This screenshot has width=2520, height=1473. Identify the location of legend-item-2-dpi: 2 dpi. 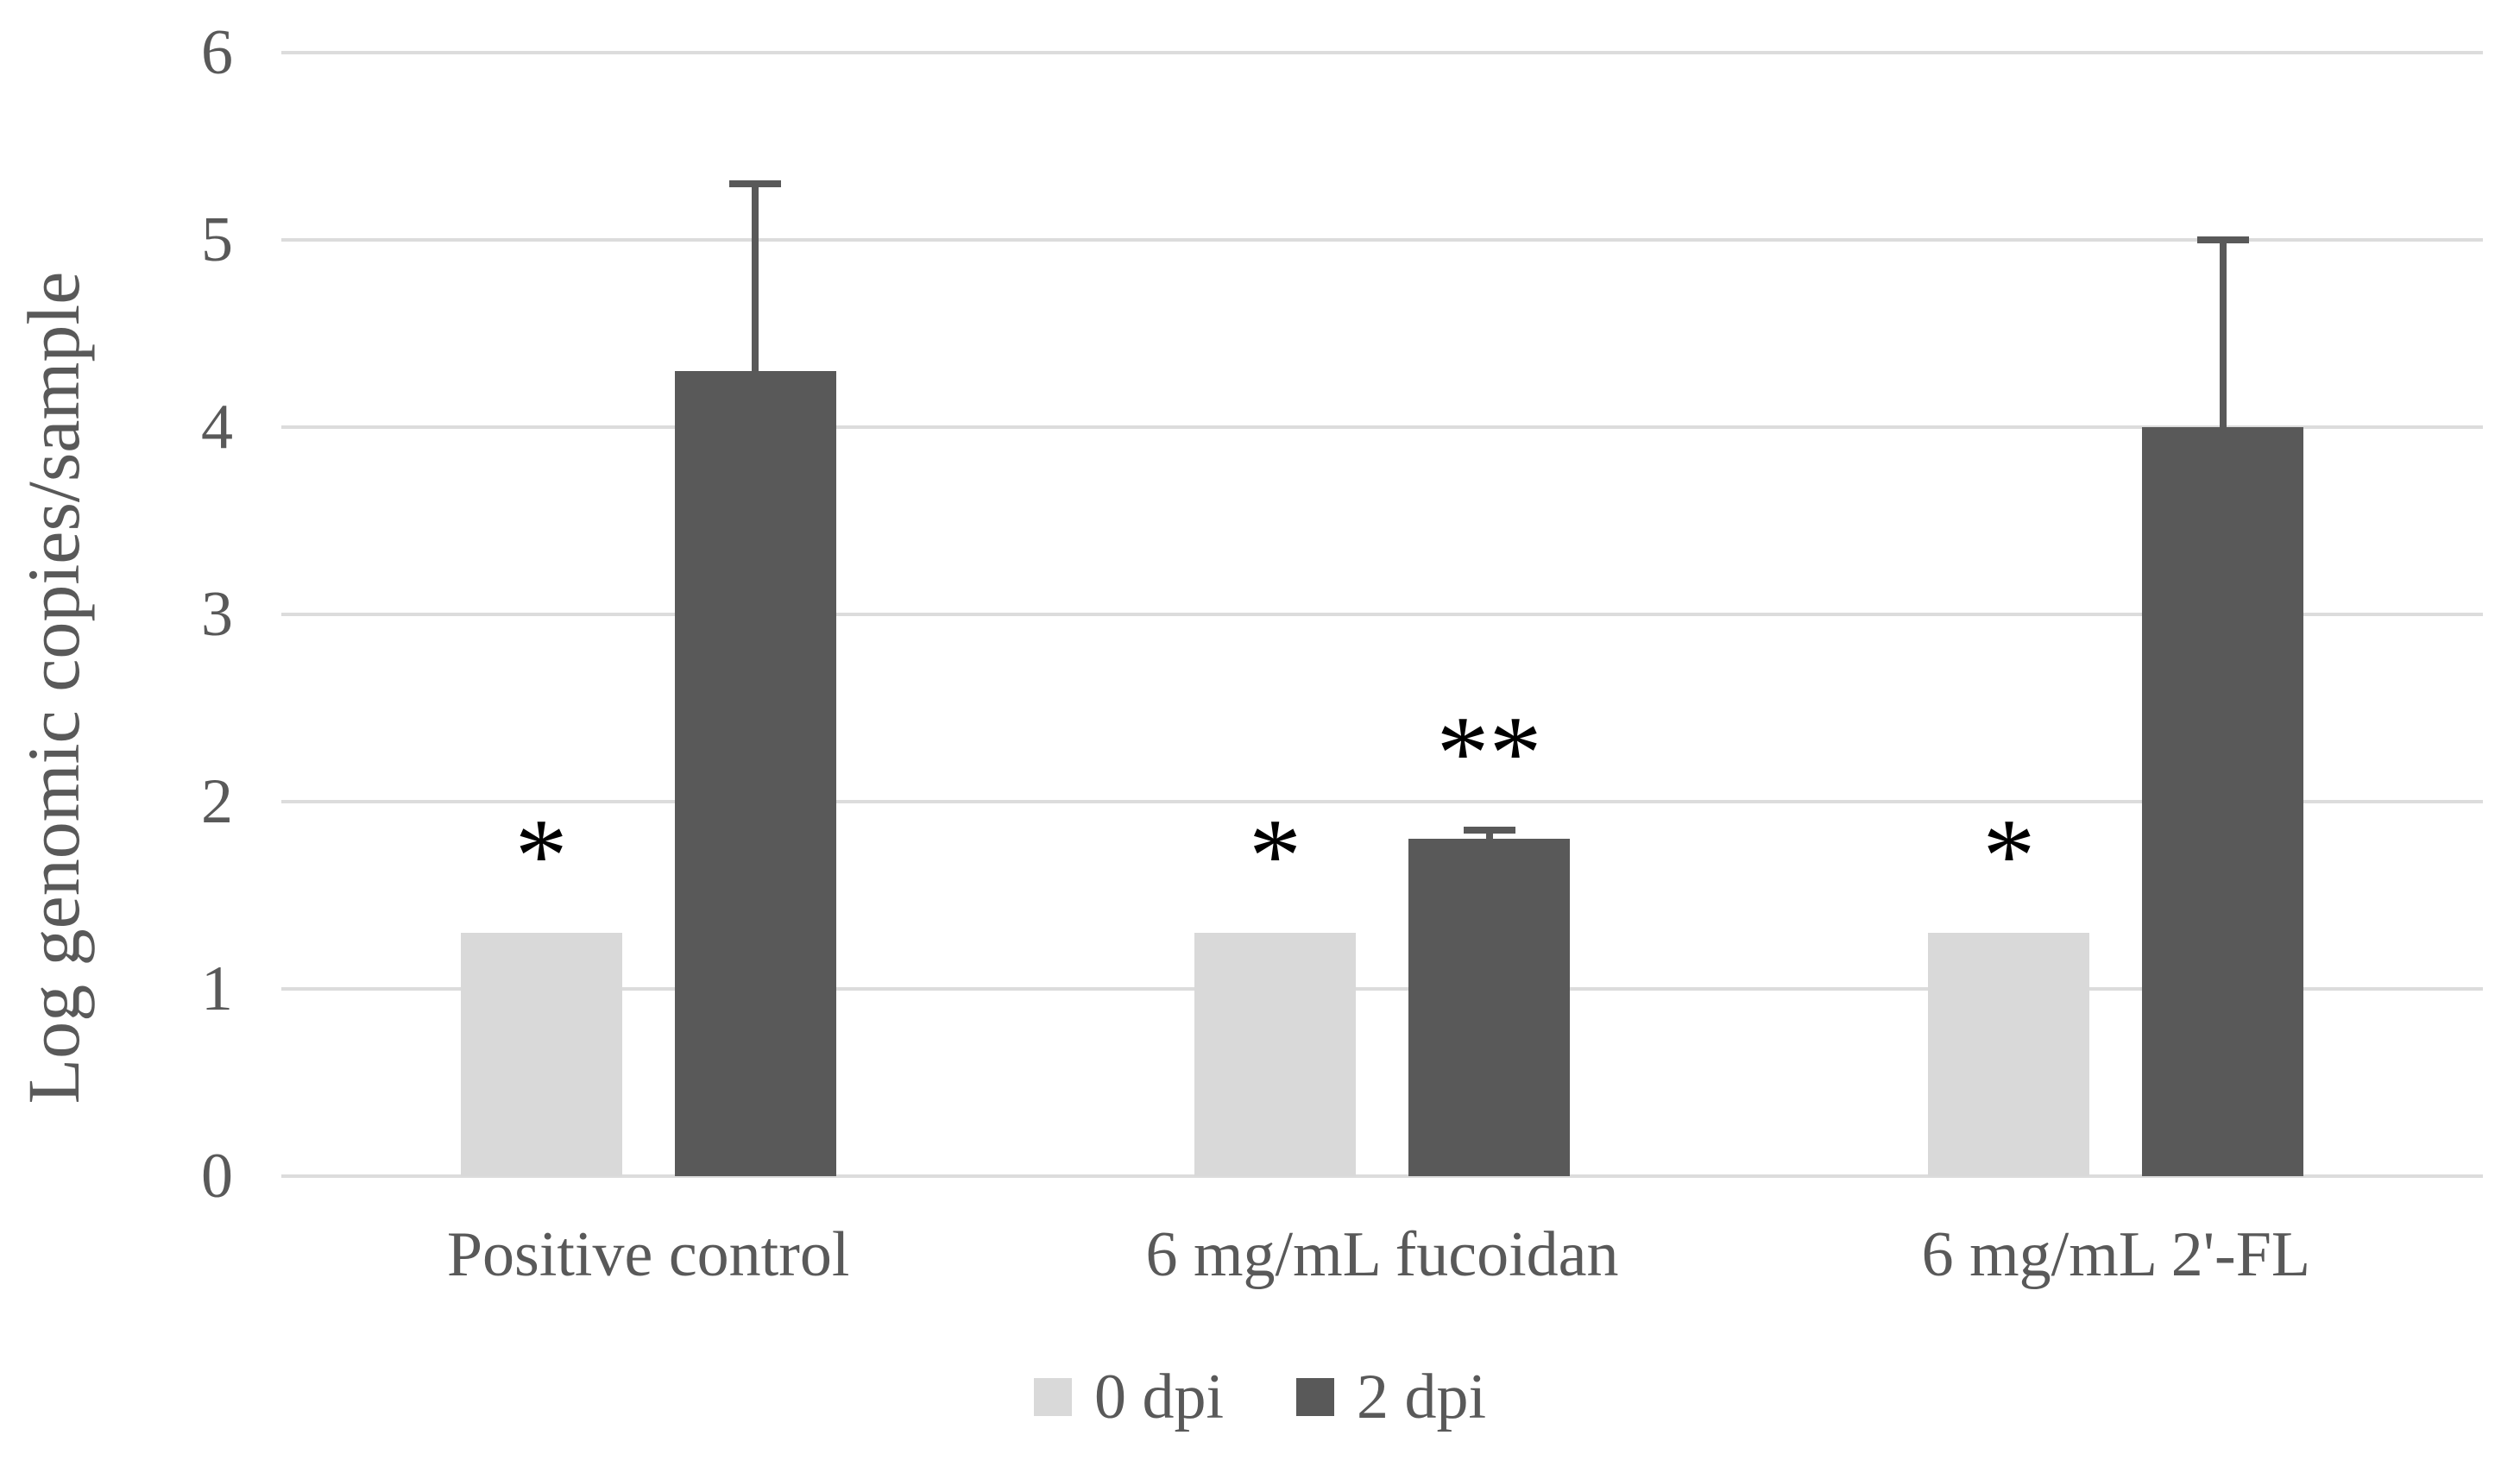
(1391, 1397).